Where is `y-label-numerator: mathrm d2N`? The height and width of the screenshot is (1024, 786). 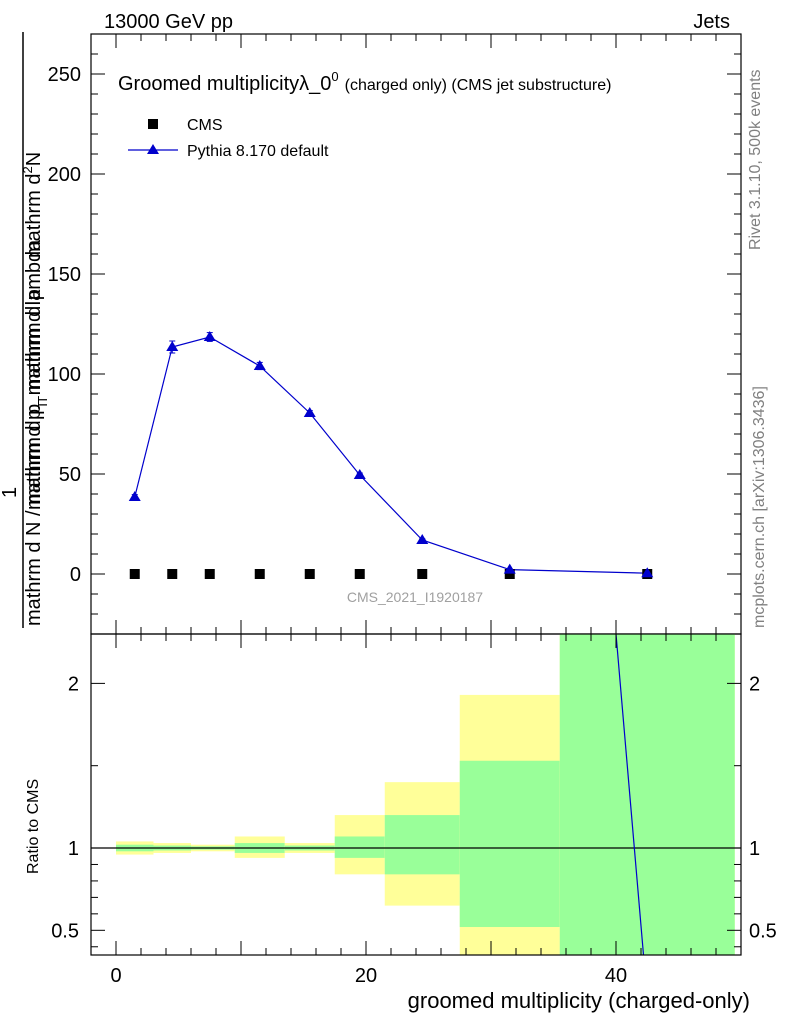 y-label-numerator: mathrm d2N is located at coordinates (32, 205).